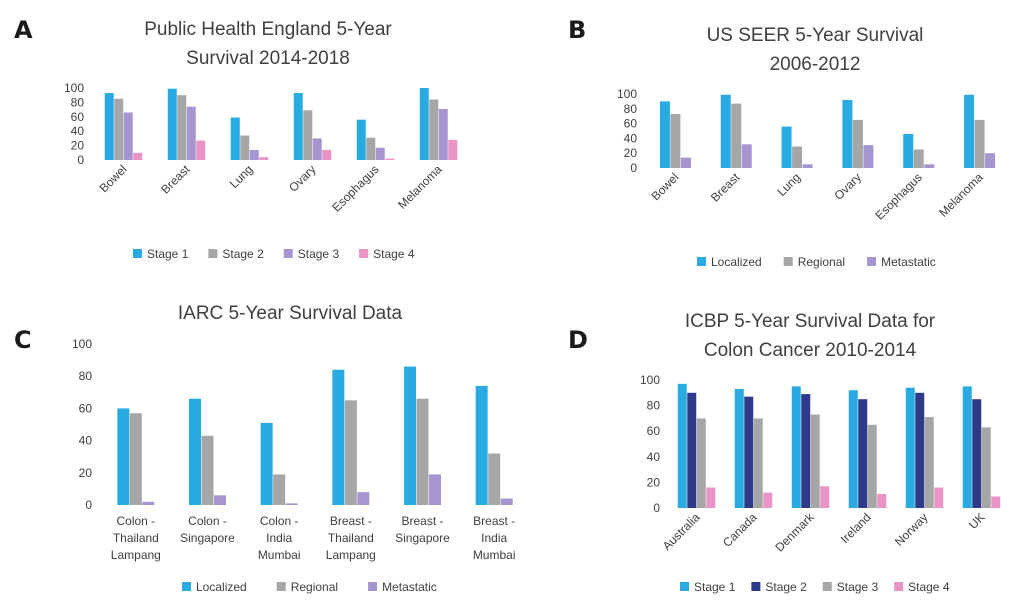  What do you see at coordinates (715, 587) in the screenshot?
I see `legend-label: Stage 1` at bounding box center [715, 587].